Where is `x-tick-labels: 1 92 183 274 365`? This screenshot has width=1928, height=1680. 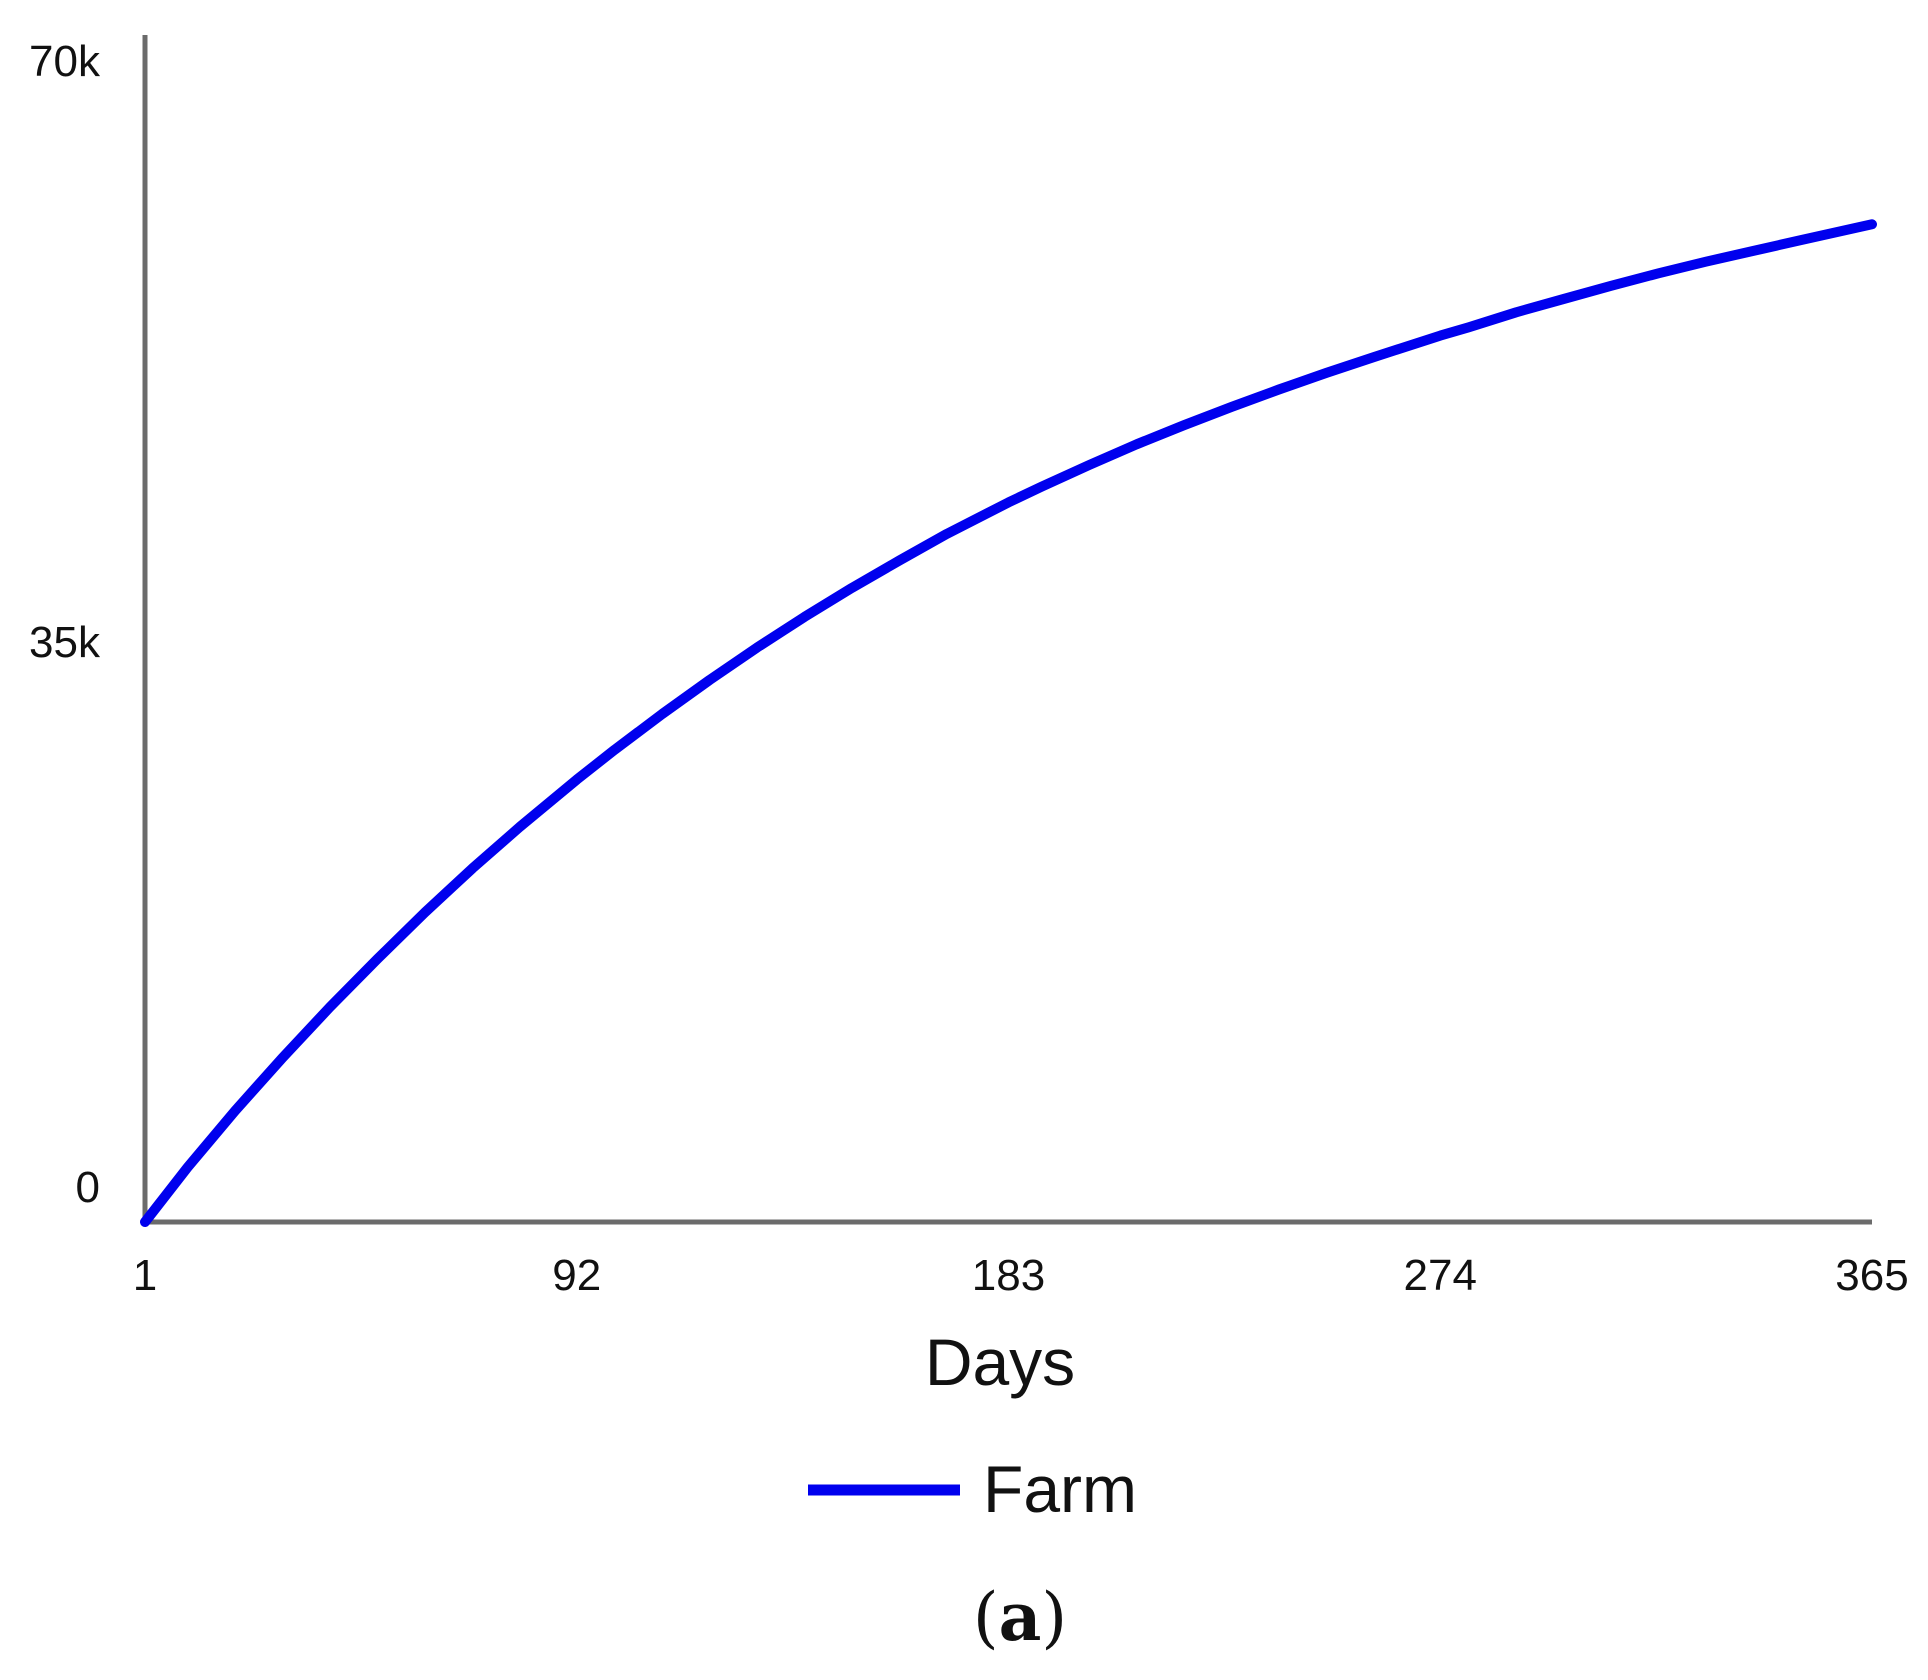 x-tick-labels: 1 92 183 274 365 is located at coordinates (1021, 1275).